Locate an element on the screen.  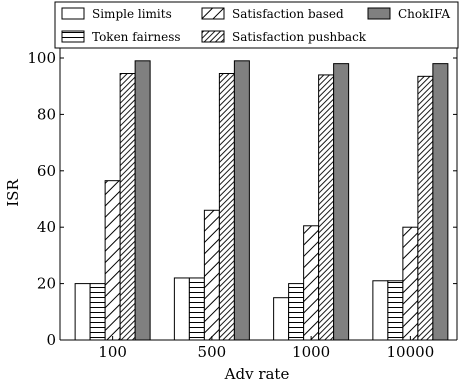
legend-label-simple-limits: Simple limits is located at coordinates (132, 14).